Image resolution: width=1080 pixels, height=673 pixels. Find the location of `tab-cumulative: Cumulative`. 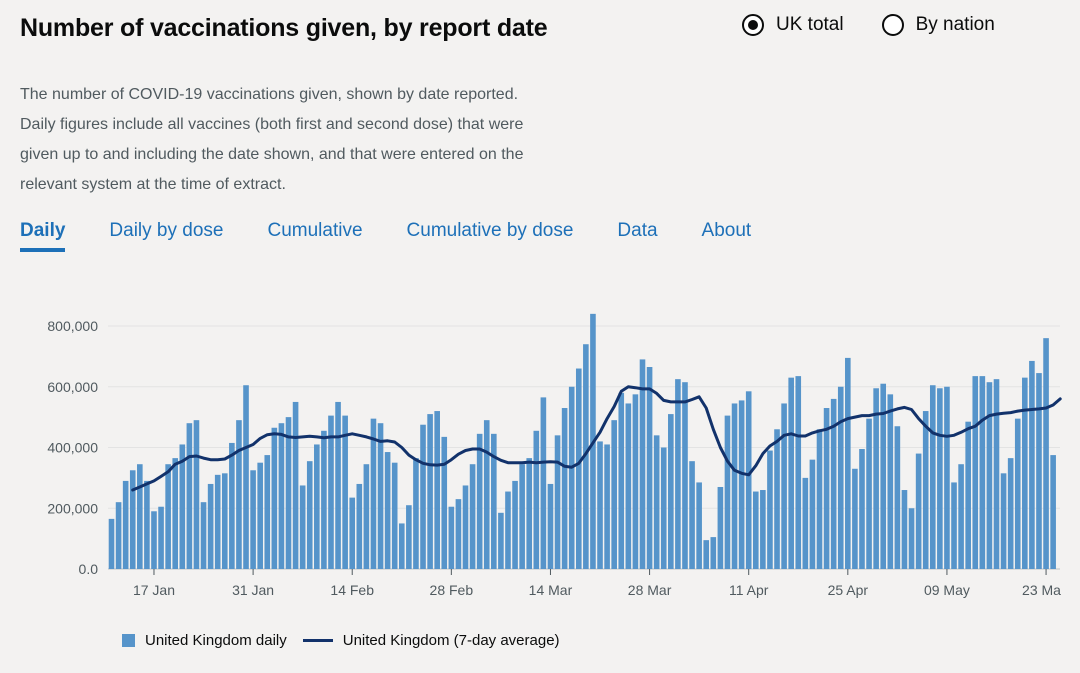

tab-cumulative: Cumulative is located at coordinates (315, 230).